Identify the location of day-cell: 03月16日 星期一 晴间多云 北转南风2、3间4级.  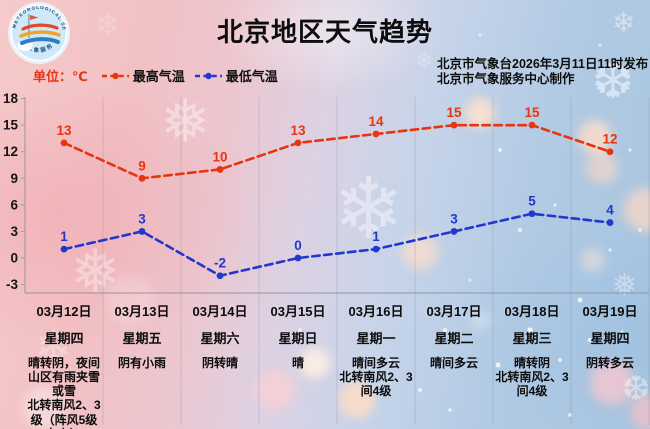
(376, 363).